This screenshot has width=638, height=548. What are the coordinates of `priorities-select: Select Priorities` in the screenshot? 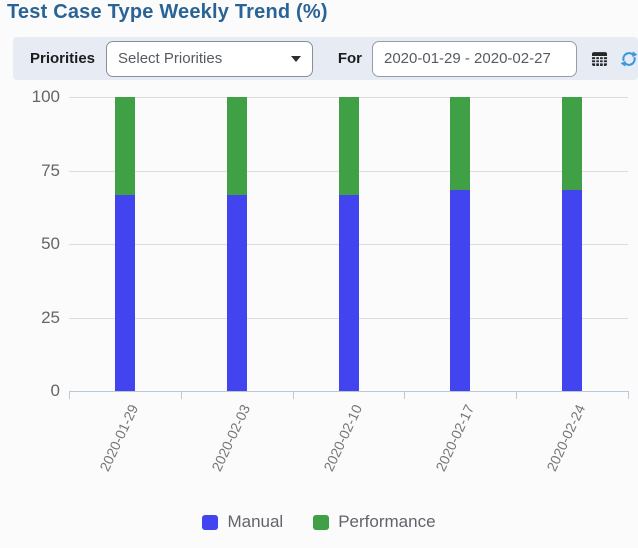 It's located at (209, 58).